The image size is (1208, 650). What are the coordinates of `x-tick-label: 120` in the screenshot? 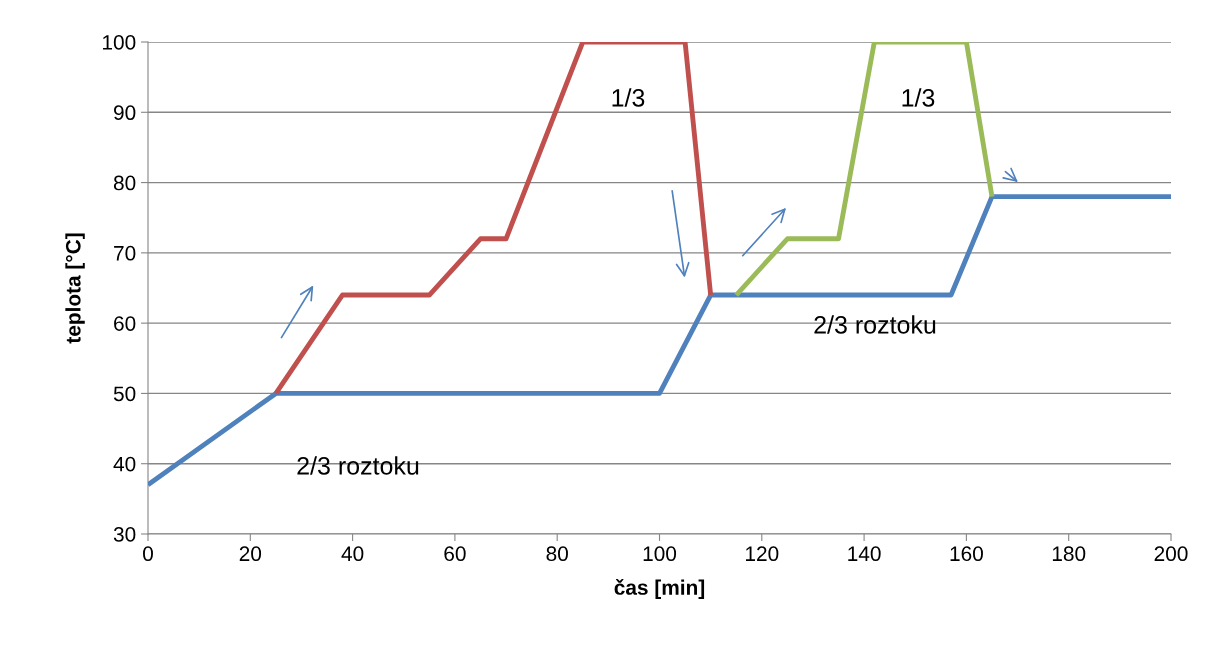 It's located at (762, 554).